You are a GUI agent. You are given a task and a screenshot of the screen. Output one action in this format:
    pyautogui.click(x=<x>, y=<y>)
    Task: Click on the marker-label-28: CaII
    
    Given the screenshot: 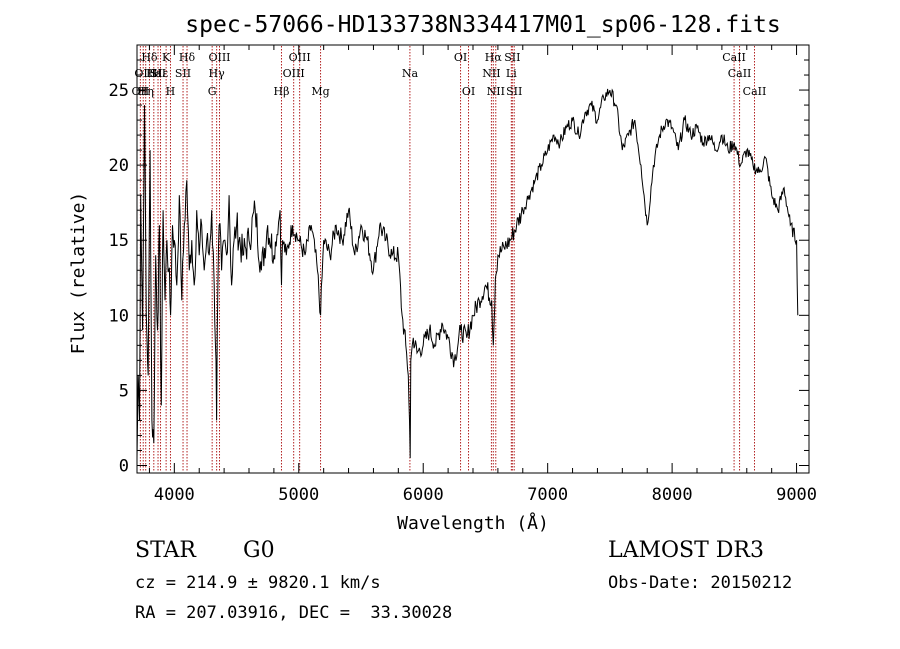 What is the action you would take?
    pyautogui.click(x=740, y=73)
    